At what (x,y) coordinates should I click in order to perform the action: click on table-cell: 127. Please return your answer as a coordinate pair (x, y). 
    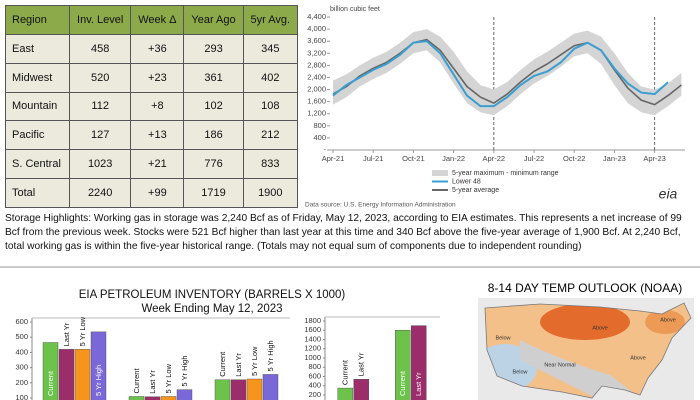
    Looking at the image, I should click on (100, 135).